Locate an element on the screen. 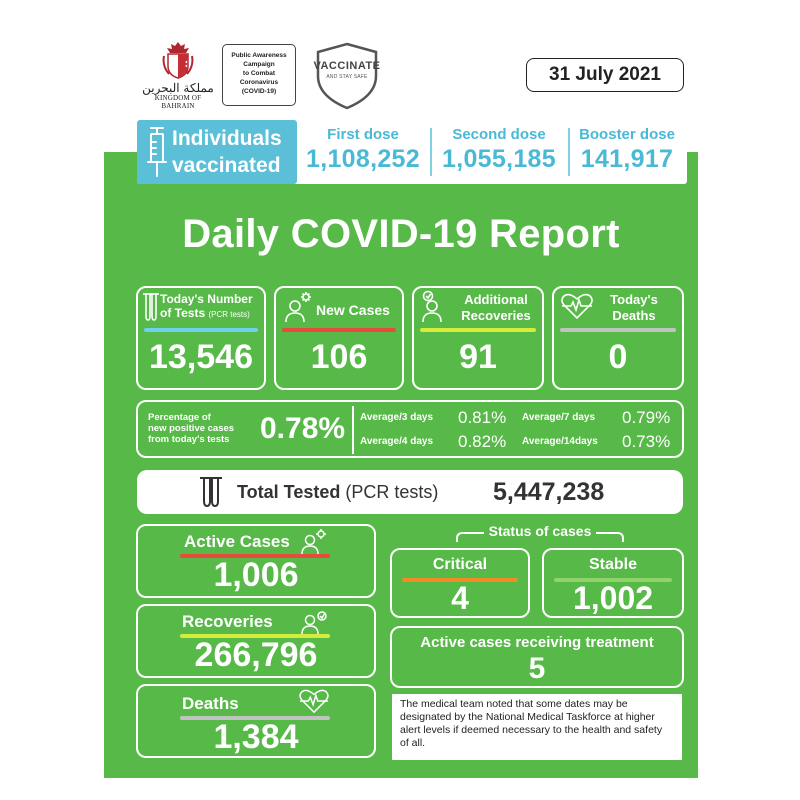 The height and width of the screenshot is (800, 800). recoveries-label-line1: Additional is located at coordinates (496, 299).